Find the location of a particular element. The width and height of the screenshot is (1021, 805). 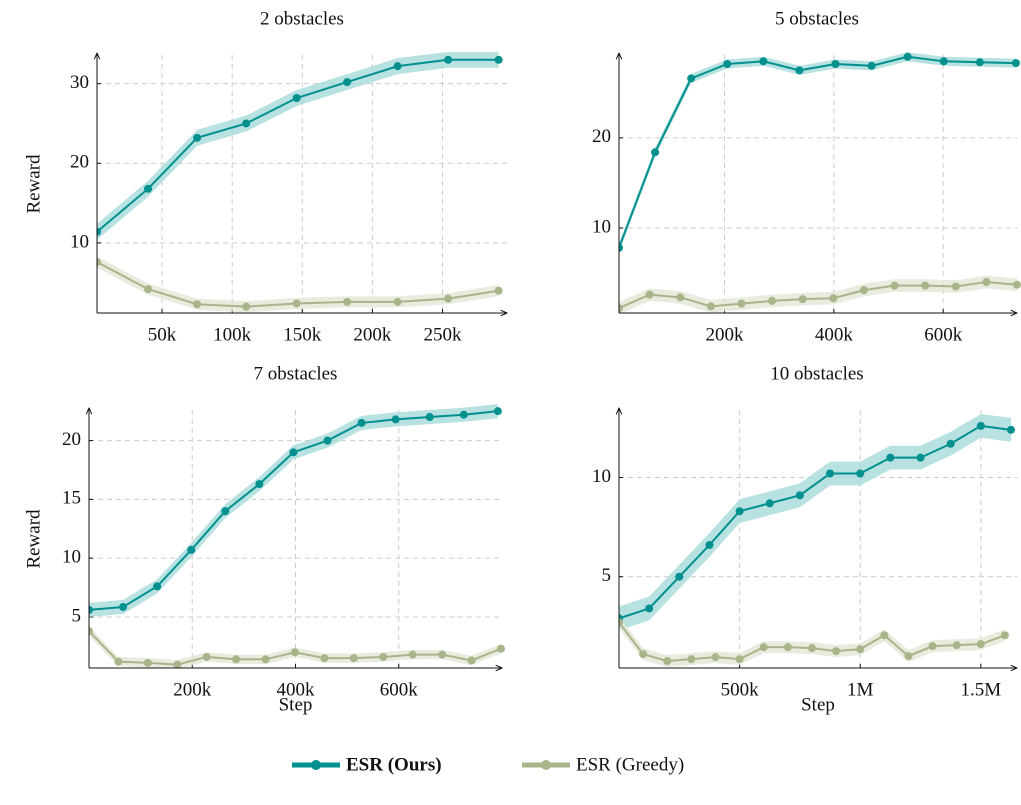

chart-title: 10 obstacles is located at coordinates (816, 373).